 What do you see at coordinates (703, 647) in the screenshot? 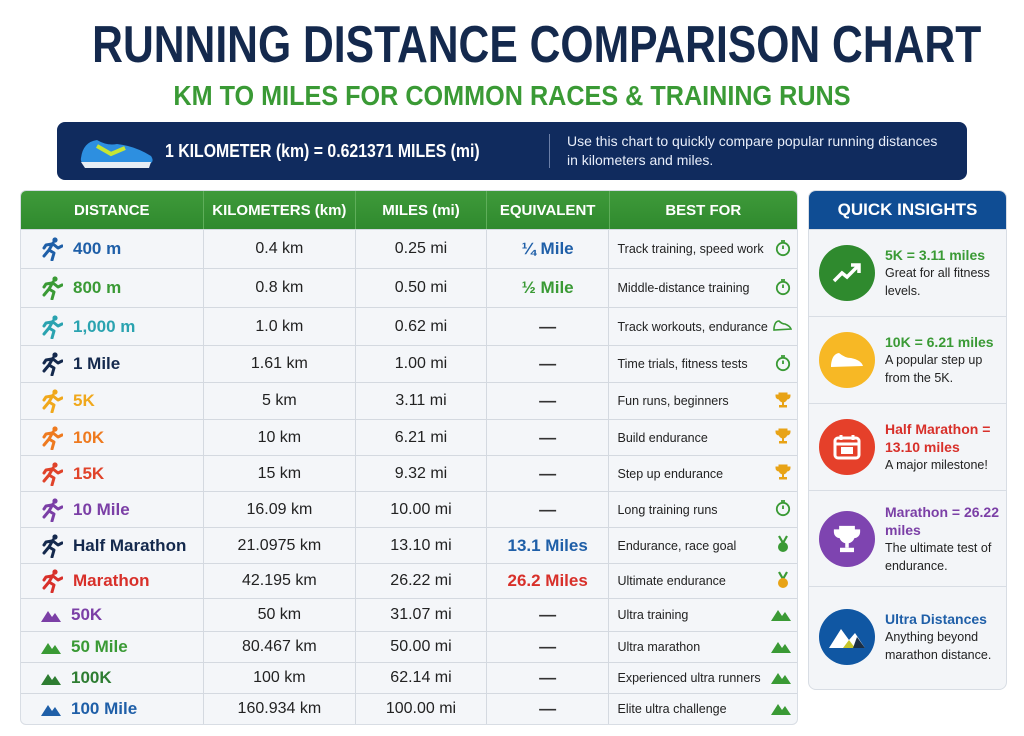
I see `best-for-cell: Ultra marathon` at bounding box center [703, 647].